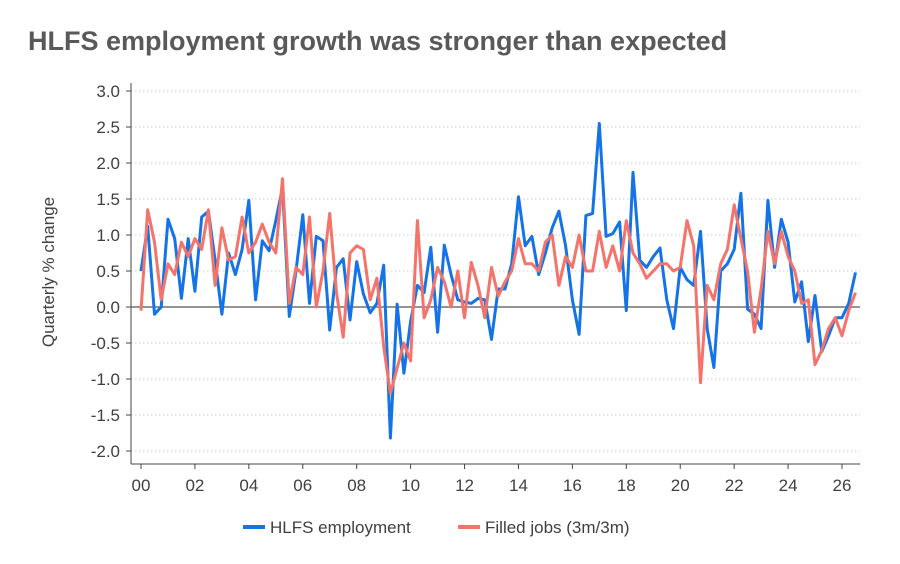 Image resolution: width=900 pixels, height=564 pixels. I want to click on y-tick-label: -0.5, so click(105, 343).